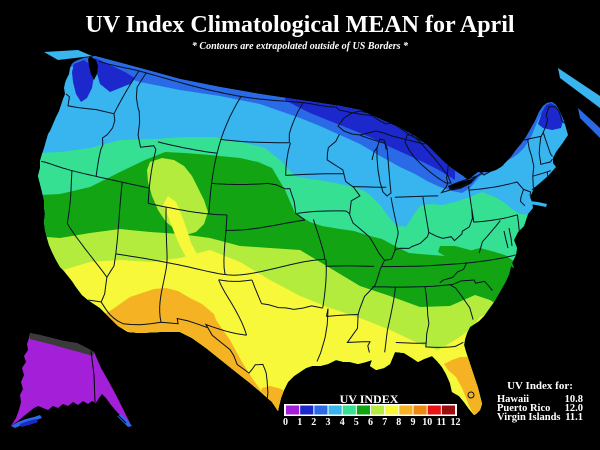  Describe the element at coordinates (370, 422) in the screenshot. I see `svg-text: 6` at that location.